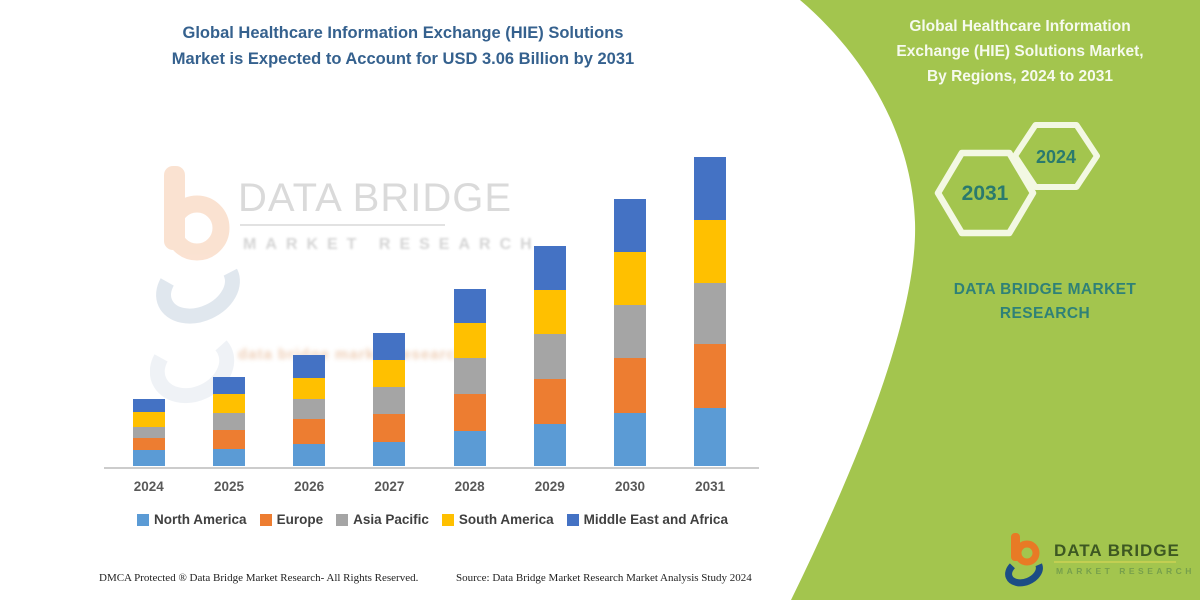 The height and width of the screenshot is (600, 1200). I want to click on panel-brand-line1: DATA BRIDGE MARKET, so click(1045, 289).